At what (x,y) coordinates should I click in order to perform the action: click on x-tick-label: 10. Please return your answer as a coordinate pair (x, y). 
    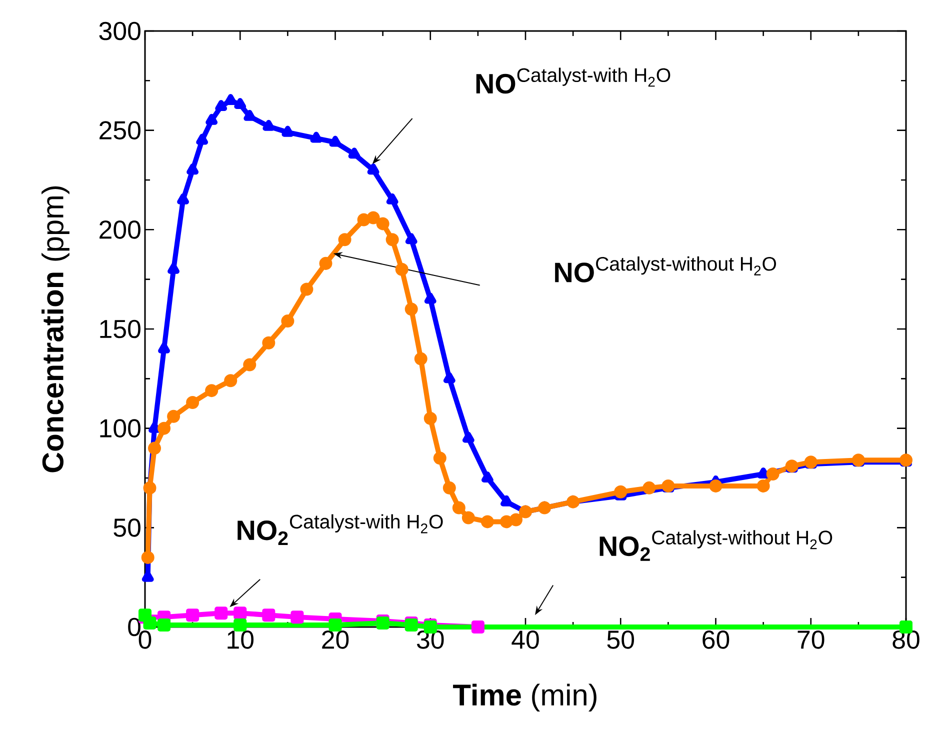
    Looking at the image, I should click on (241, 639).